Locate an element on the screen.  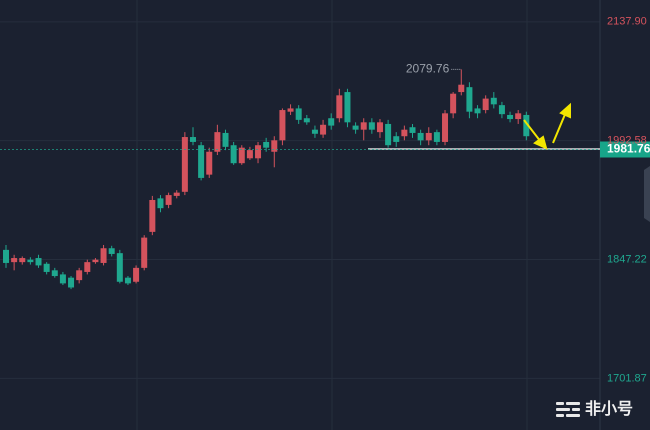
arrow-down is located at coordinates (532, 131).